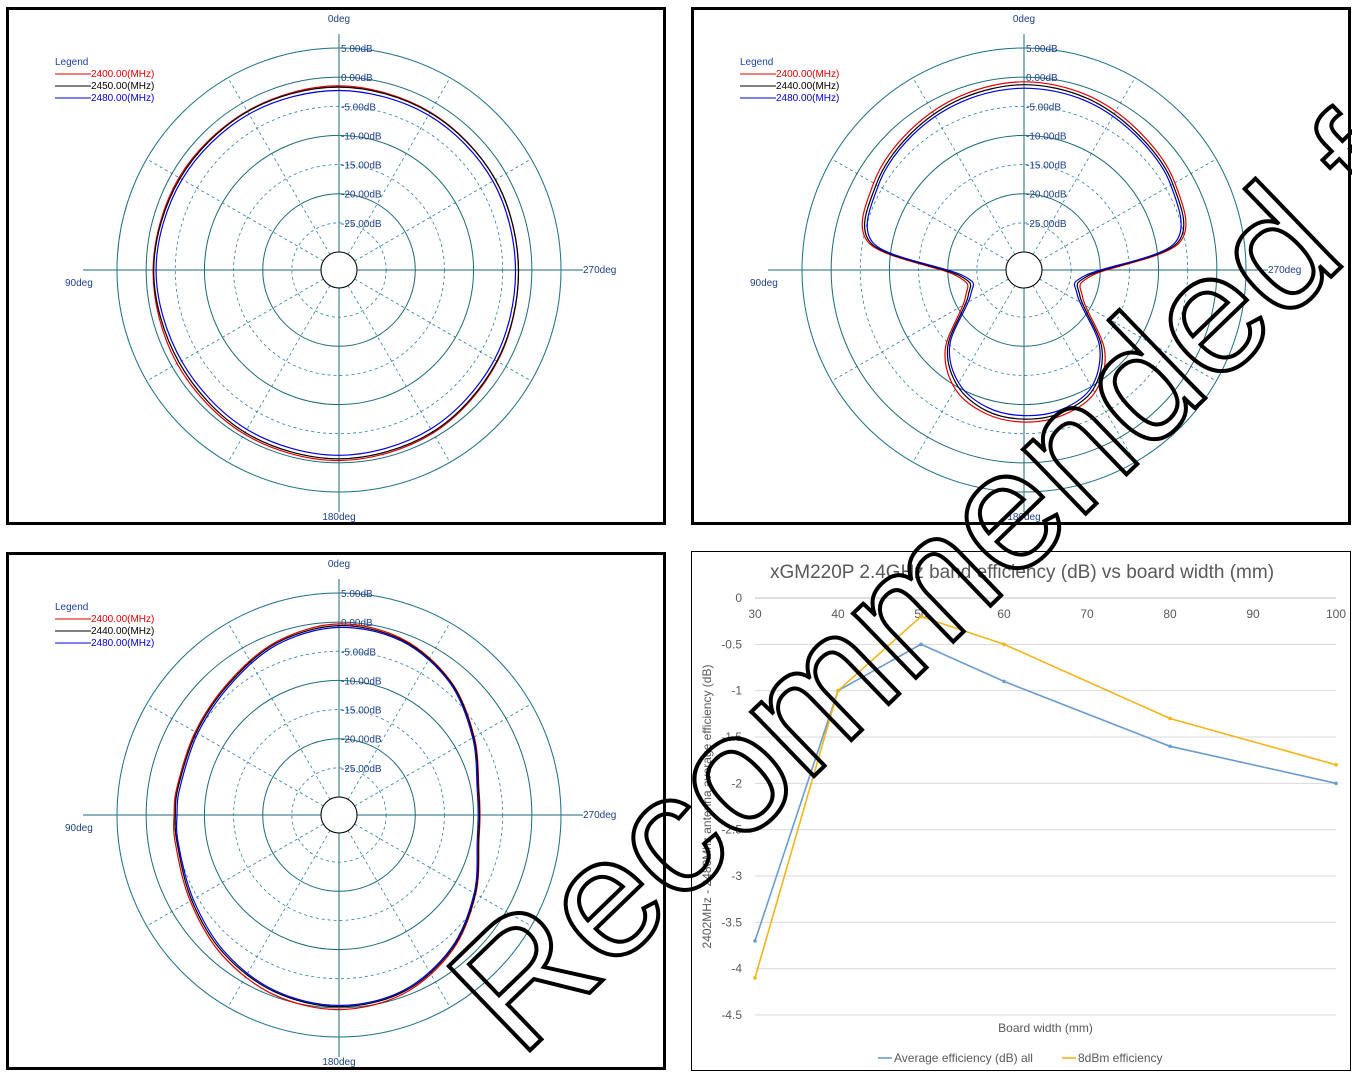 This screenshot has height=1072, width=1352. I want to click on legend-entry: 8dBm efficiency, so click(1120, 1058).